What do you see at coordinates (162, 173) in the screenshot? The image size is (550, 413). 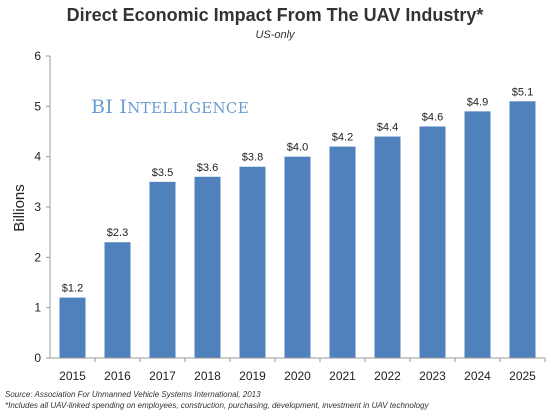 I see `data-label-2017: $3.5` at bounding box center [162, 173].